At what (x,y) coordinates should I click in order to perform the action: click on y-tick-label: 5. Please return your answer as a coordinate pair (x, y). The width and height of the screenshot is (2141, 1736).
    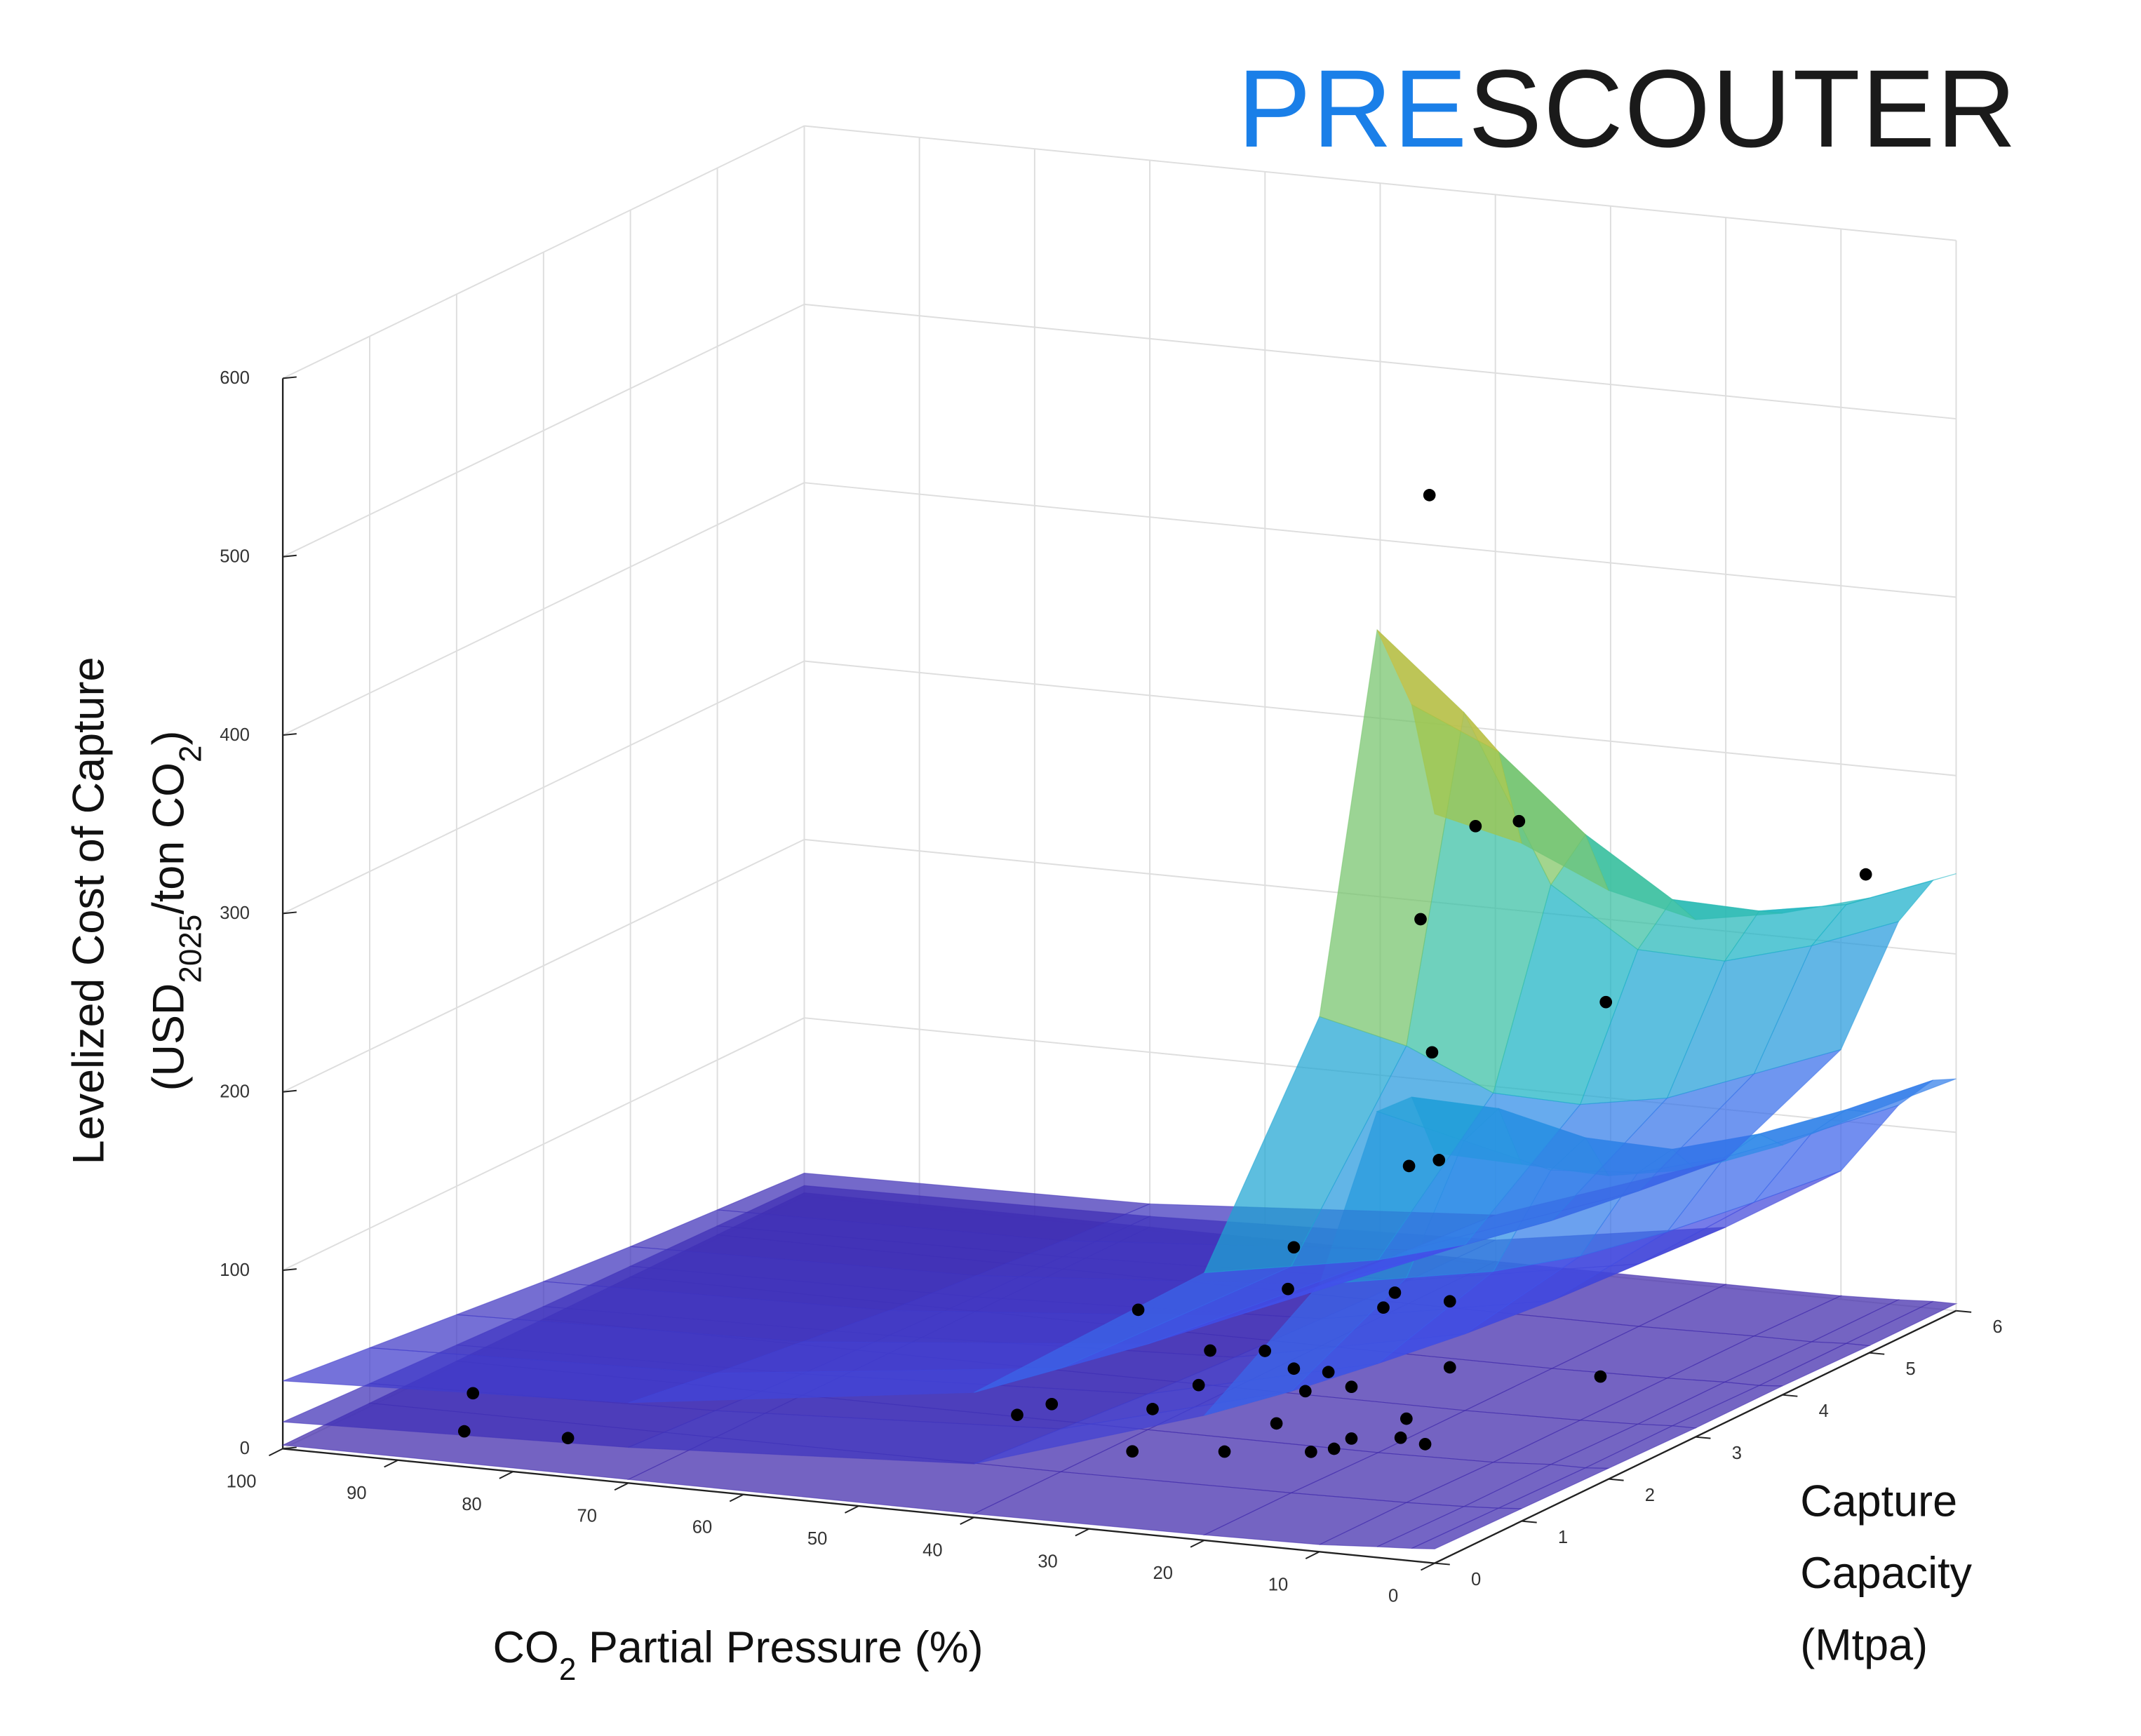
    Looking at the image, I should click on (1910, 1369).